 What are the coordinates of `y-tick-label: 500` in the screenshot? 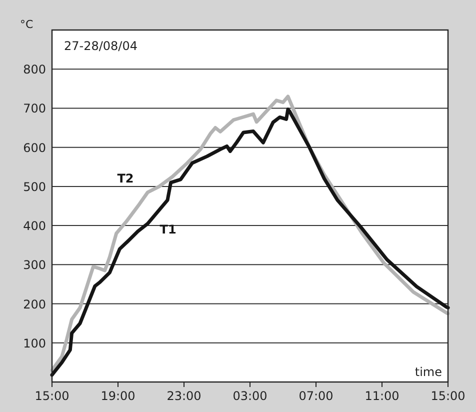 It's located at (34, 187).